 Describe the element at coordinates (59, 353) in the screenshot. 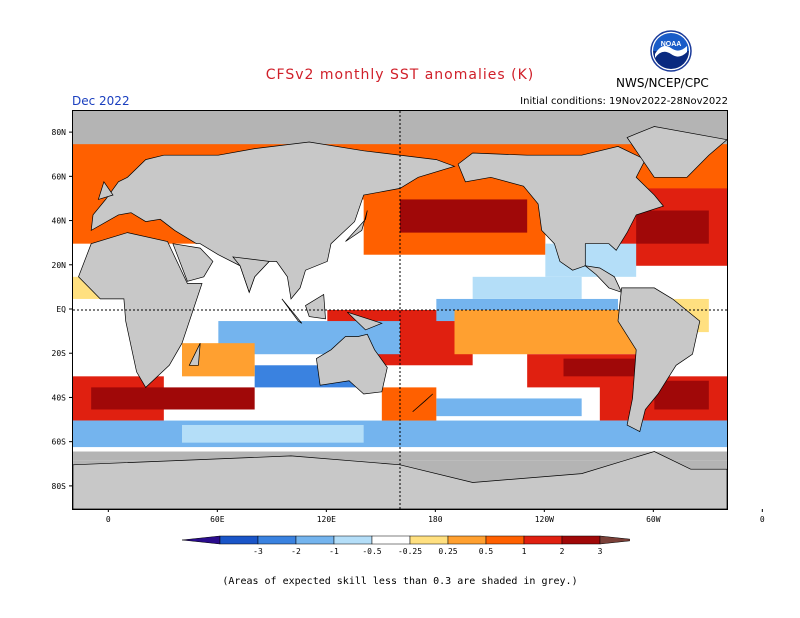

I see `lat-tick-label: 20S` at that location.